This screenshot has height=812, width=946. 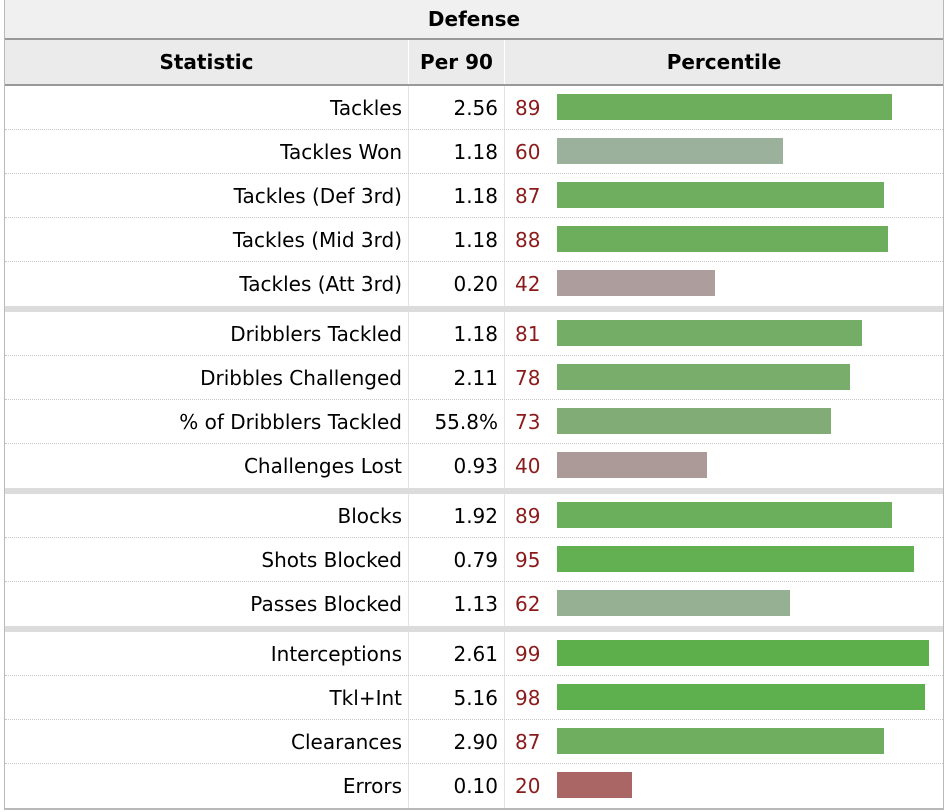 I want to click on table-row: Shots Blocked 0.79 95, so click(x=474, y=560).